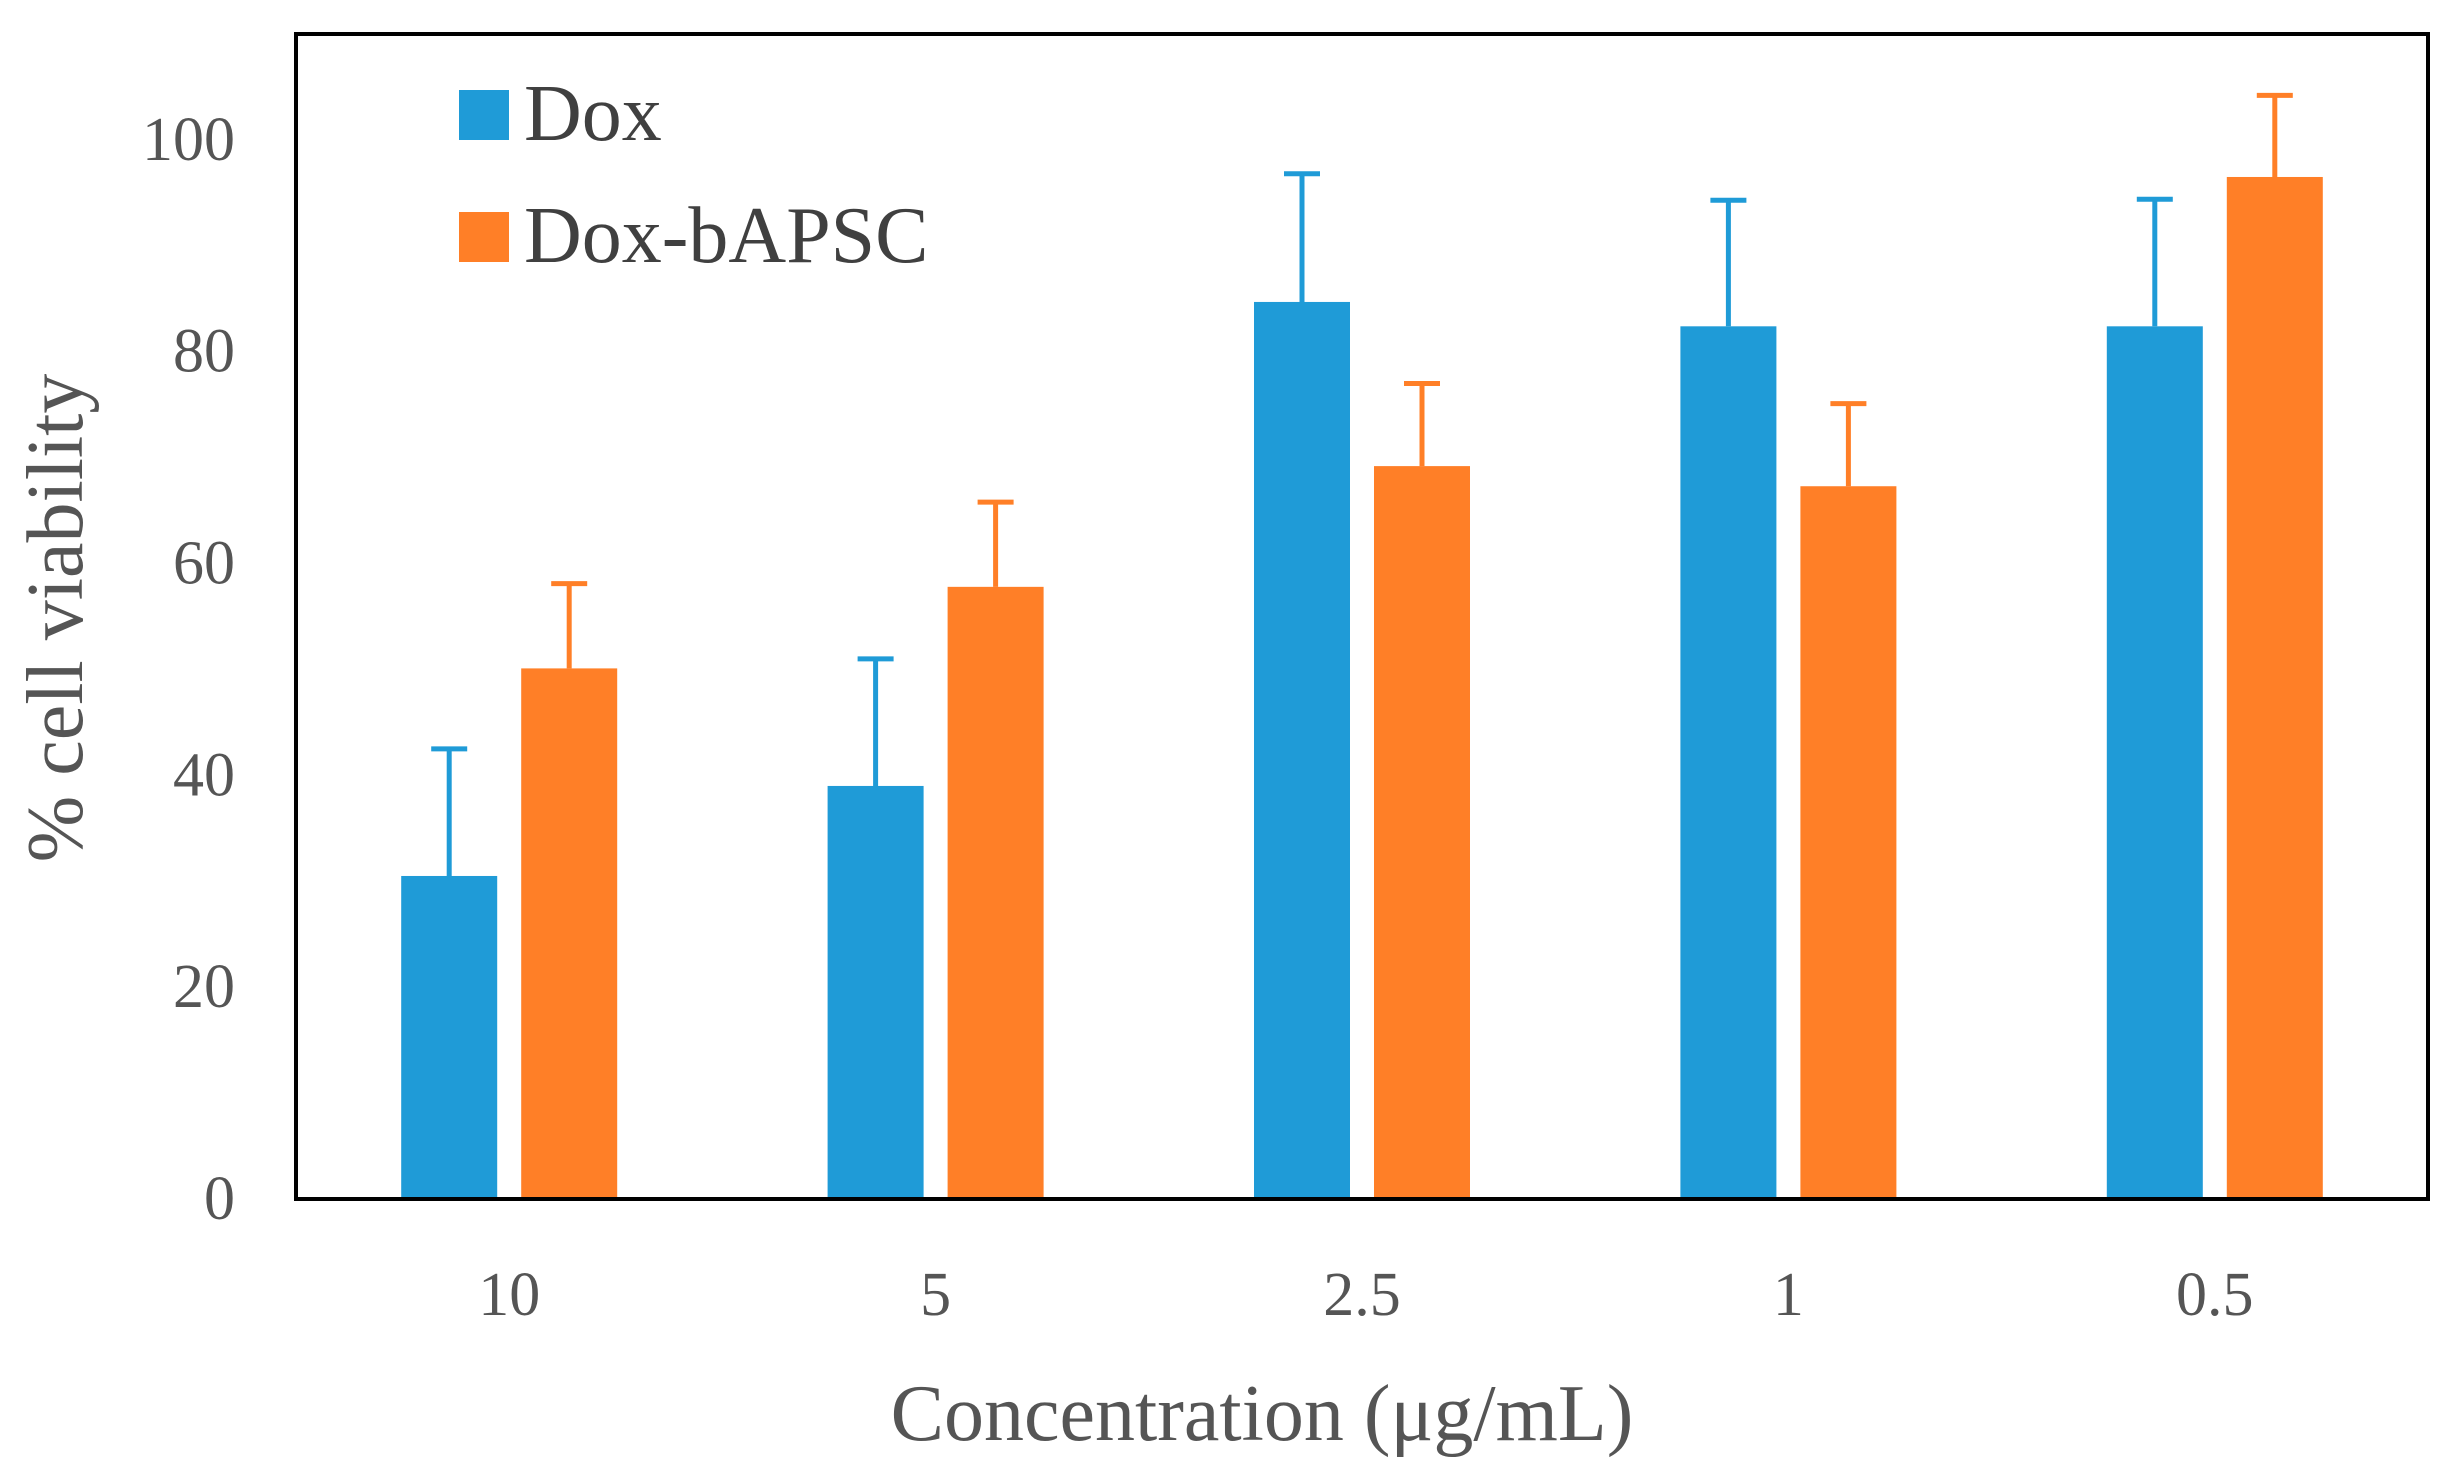 This screenshot has width=2439, height=1479. Describe the element at coordinates (1362, 1295) in the screenshot. I see `x-tick-label-2_5: 2.5` at that location.